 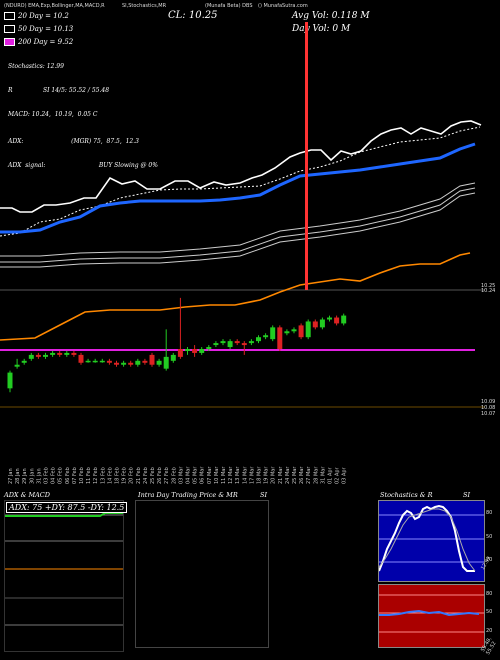 What do you see at coordinates (488, 408) in the screenshot?
I see `price-label-lower-b: 10.08` at bounding box center [488, 408].